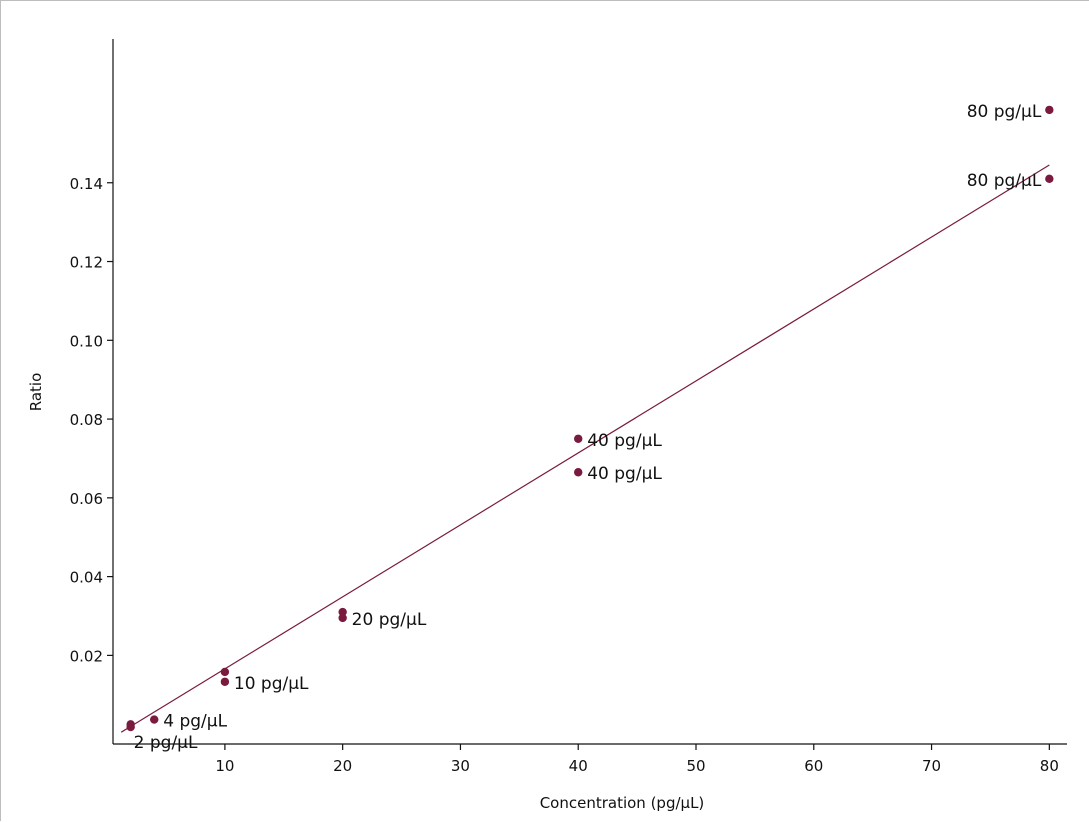  I want to click on y-ticks: 0.02 0.04 0.06 0.08 0.10 0.12 0.14, so click(91, 420).